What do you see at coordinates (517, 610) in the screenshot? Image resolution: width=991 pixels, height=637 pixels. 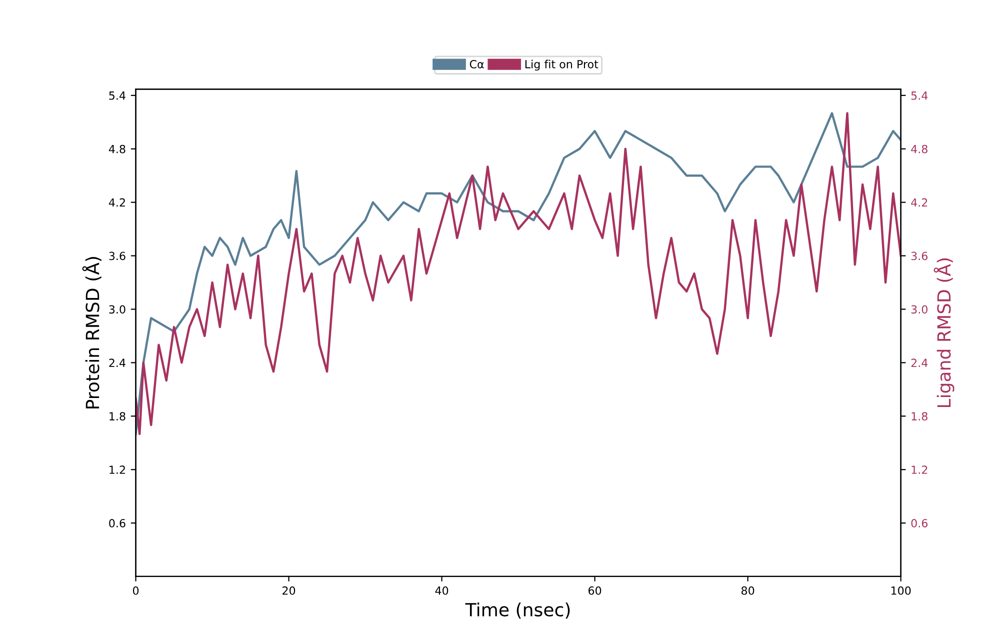 I see `x-axis-title: Time (nsec)` at bounding box center [517, 610].